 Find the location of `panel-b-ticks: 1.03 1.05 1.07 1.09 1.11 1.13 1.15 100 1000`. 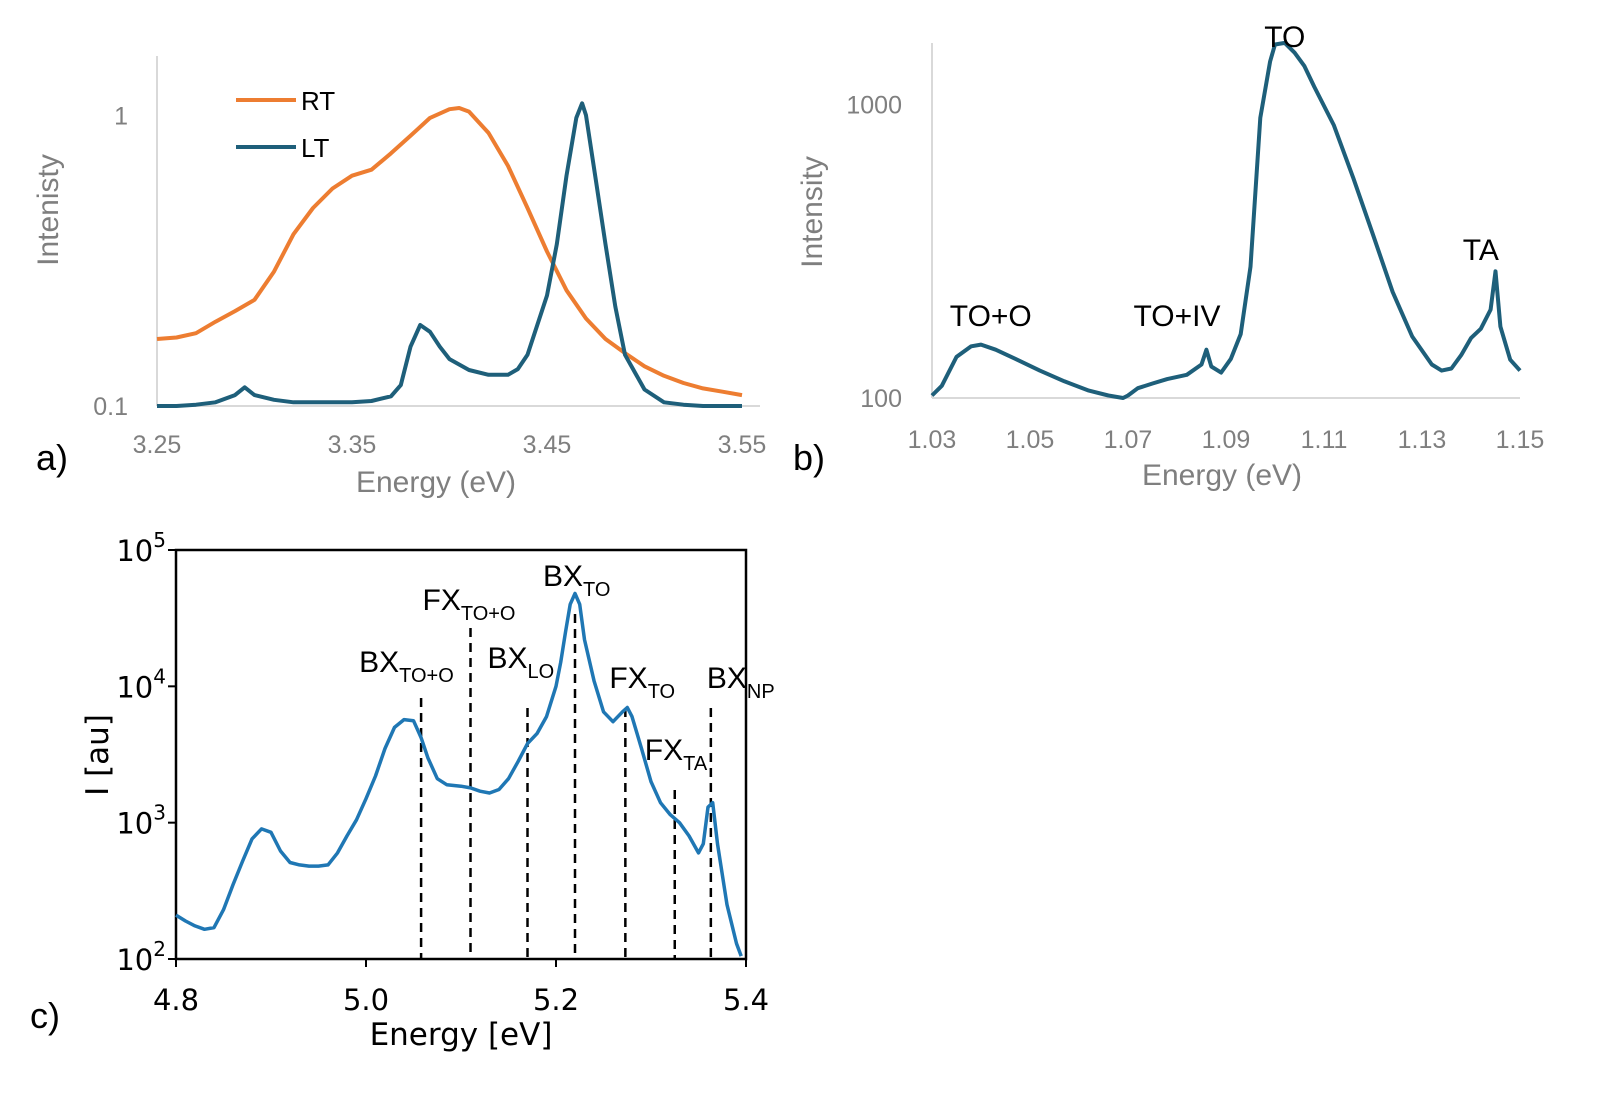

panel-b-ticks: 1.03 1.05 1.07 1.09 1.11 1.13 1.15 100 1000 is located at coordinates (1195, 272).